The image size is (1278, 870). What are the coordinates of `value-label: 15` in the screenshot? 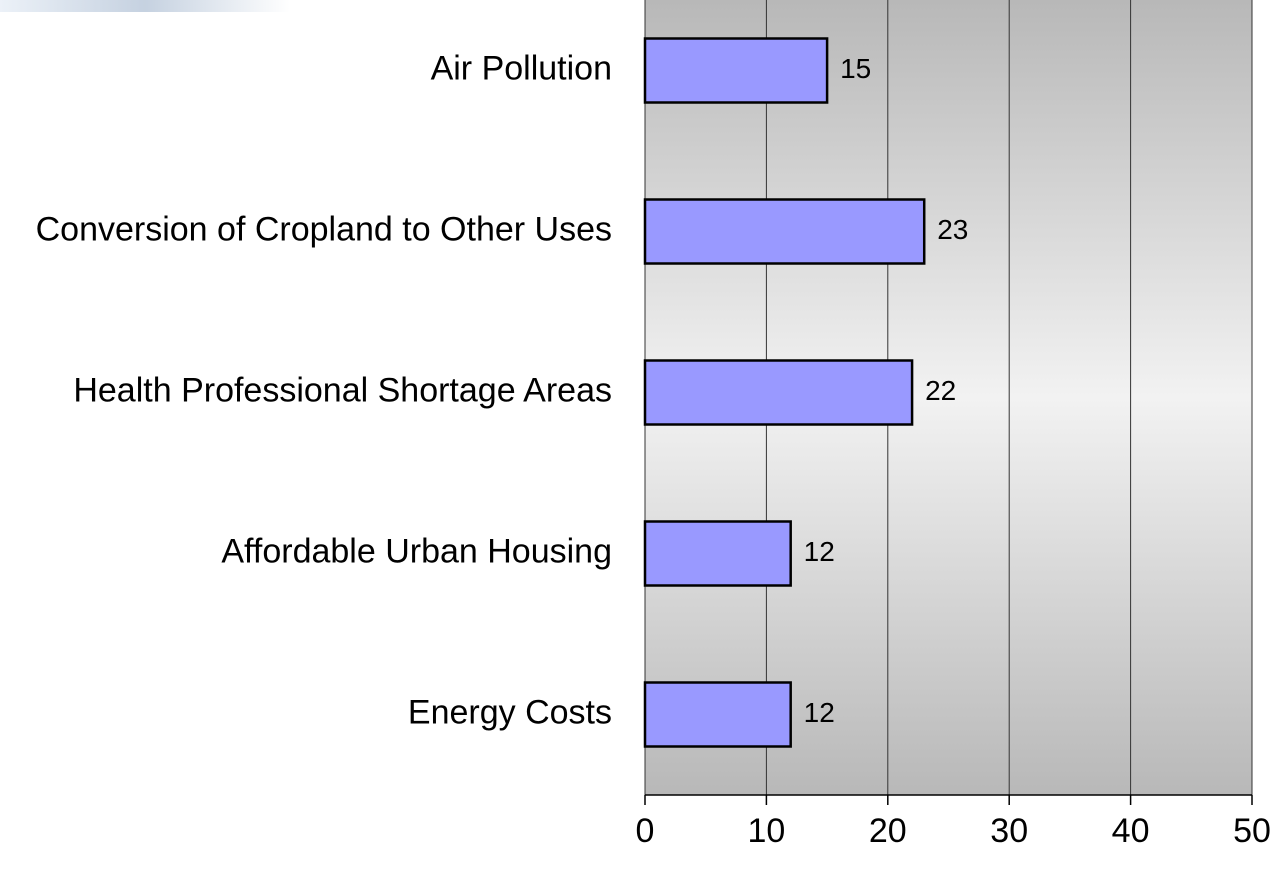 It's located at (855, 68).